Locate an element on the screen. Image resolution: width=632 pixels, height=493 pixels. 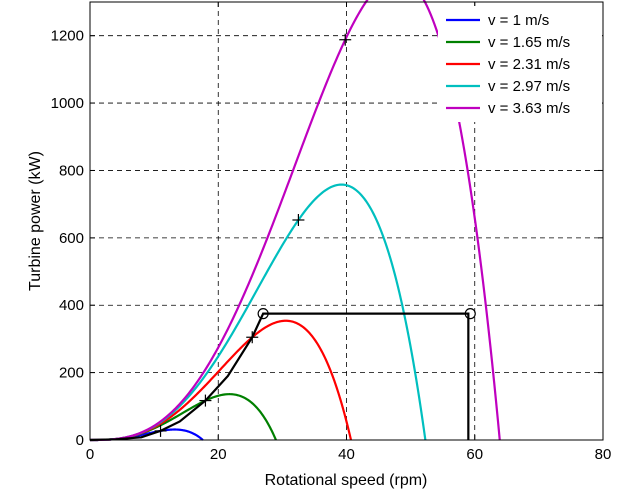
y-tick-label: 0 is located at coordinates (80, 440).